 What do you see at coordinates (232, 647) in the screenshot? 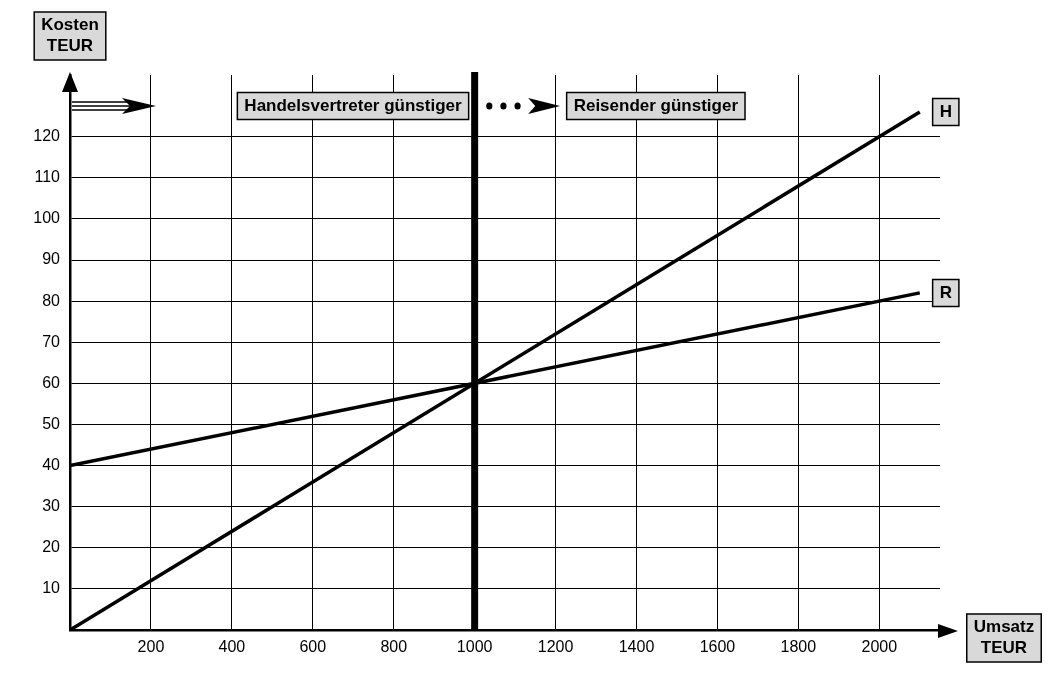
I see `x-tick-label: 400` at bounding box center [232, 647].